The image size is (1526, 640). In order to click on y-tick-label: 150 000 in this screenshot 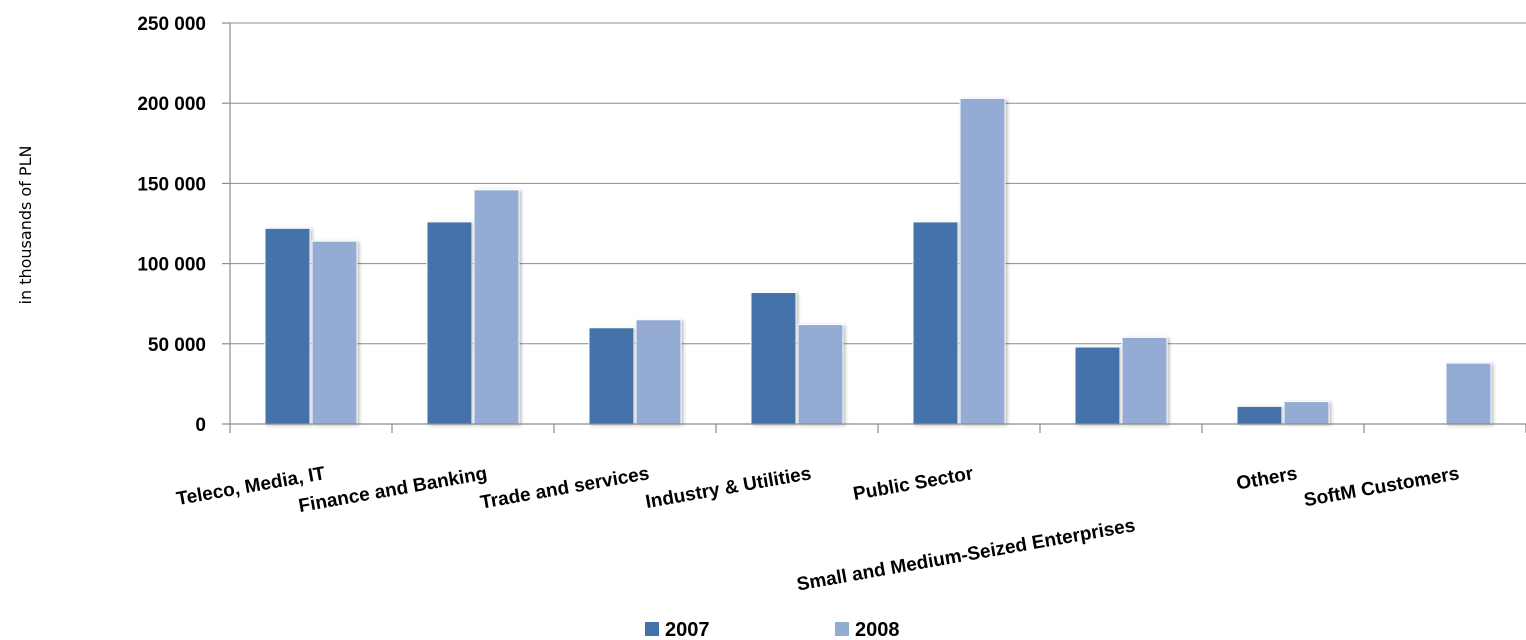, I will do `click(171, 184)`.